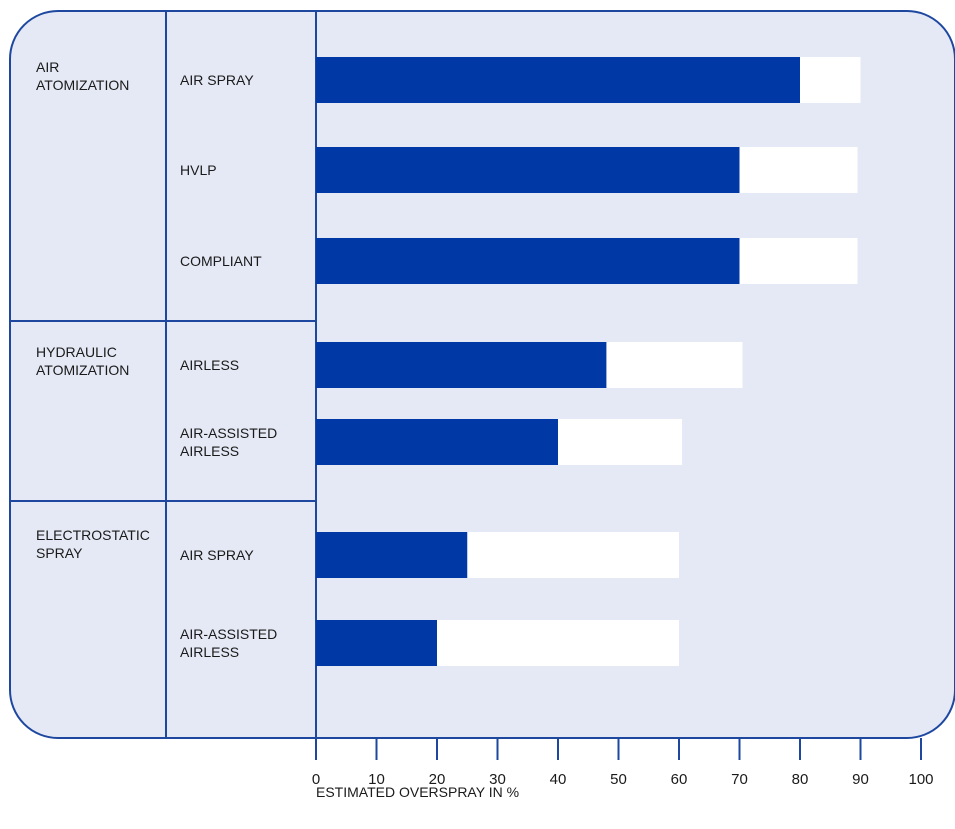 The image size is (955, 829). I want to click on x-axis: 0 10 20 30 40 50 60 70 80 90 100, so click(623, 763).